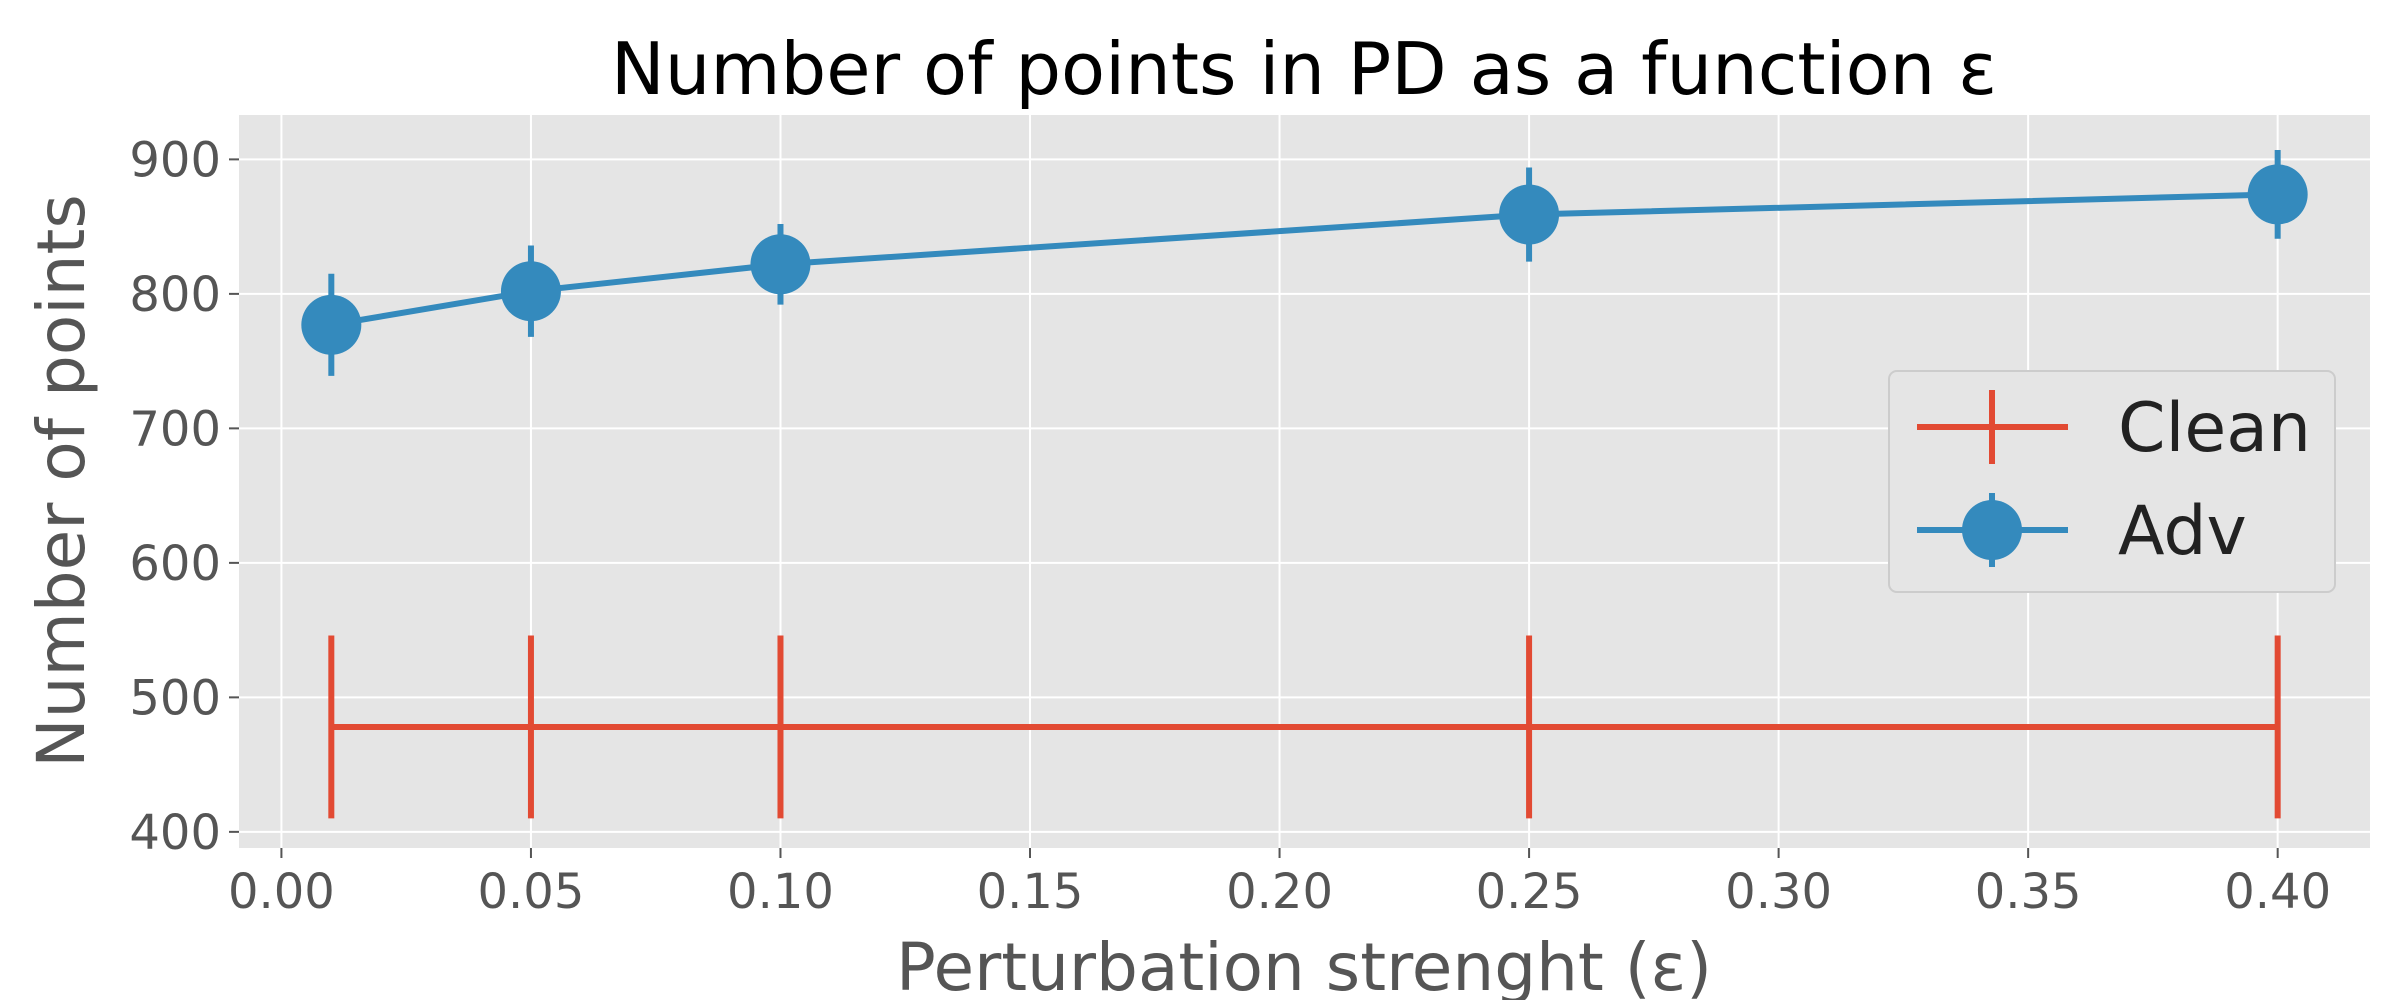 The height and width of the screenshot is (1000, 2400). Describe the element at coordinates (2082, 531) in the screenshot. I see `legend-entry-adv: Adv` at that location.